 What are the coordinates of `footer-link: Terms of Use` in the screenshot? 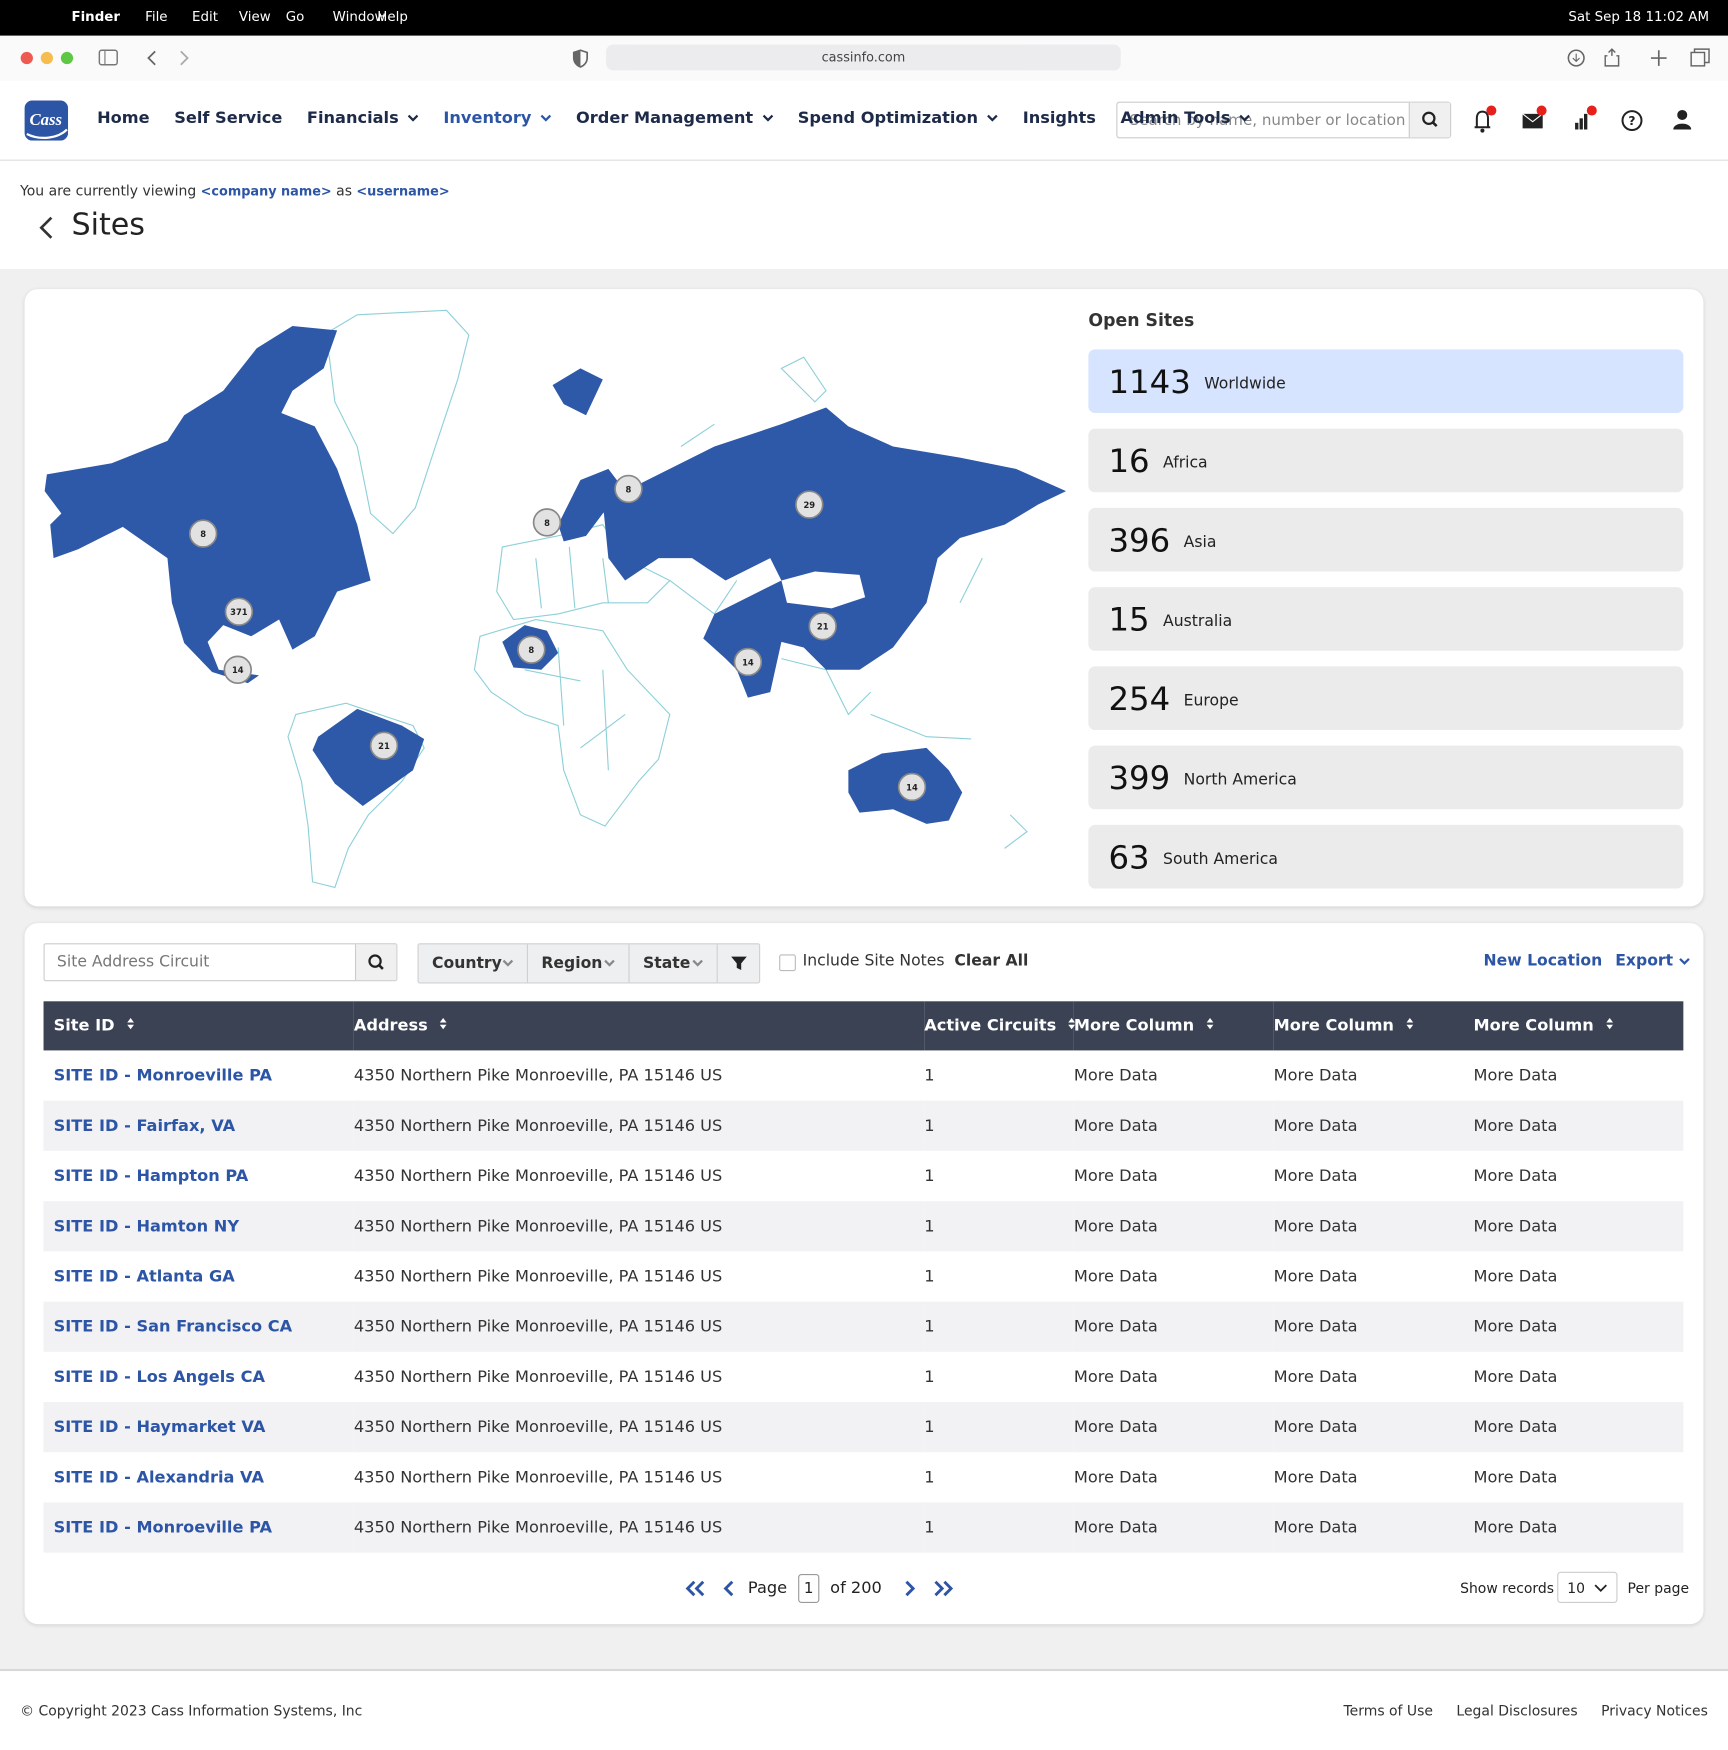 It's located at (1388, 1711).